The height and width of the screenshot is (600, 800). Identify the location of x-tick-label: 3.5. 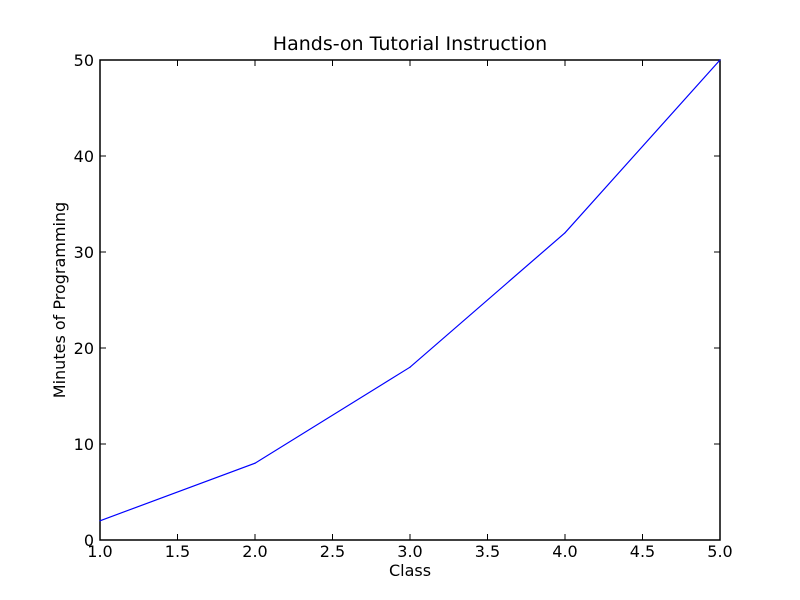
(487, 551).